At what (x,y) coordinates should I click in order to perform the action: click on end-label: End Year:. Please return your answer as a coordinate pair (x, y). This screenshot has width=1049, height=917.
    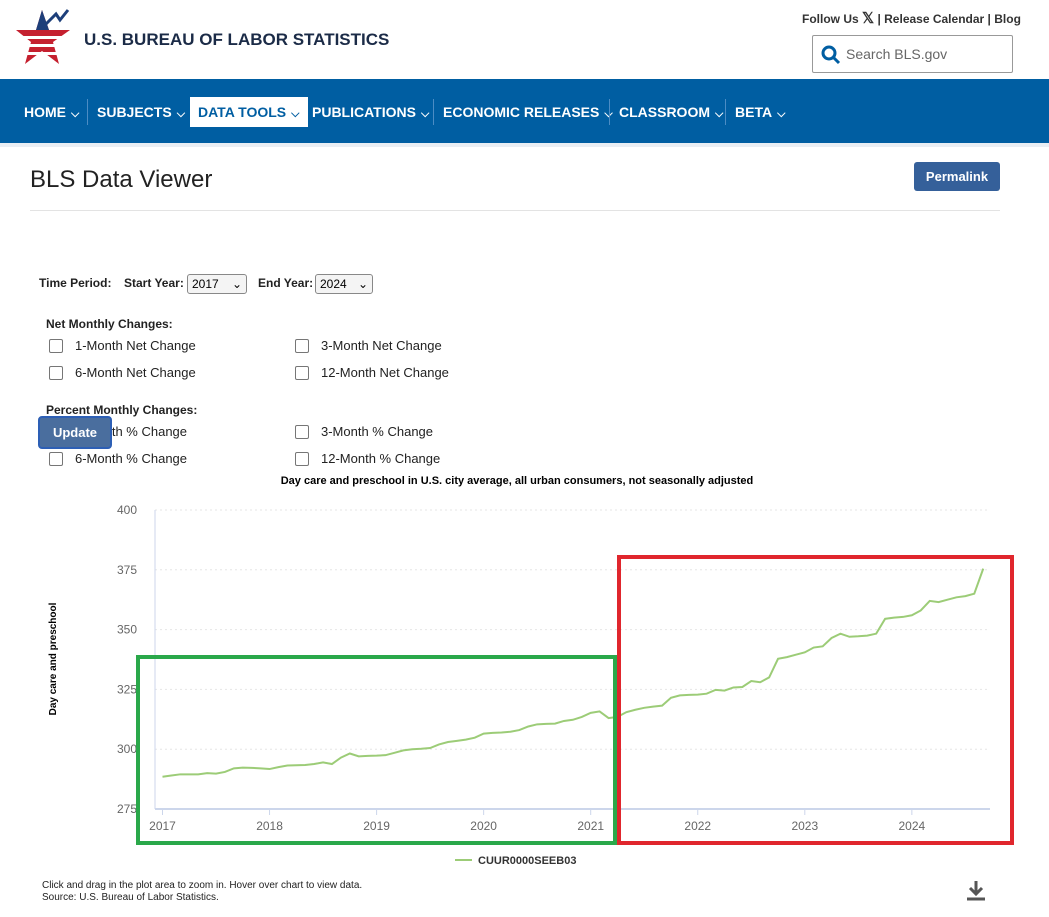
    Looking at the image, I should click on (286, 283).